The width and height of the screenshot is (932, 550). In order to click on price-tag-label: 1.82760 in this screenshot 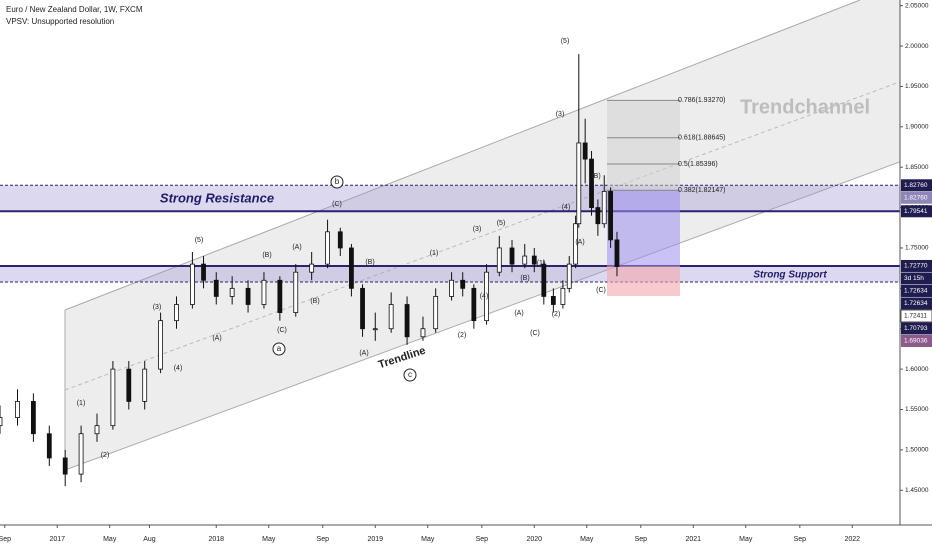, I will do `click(916, 185)`.